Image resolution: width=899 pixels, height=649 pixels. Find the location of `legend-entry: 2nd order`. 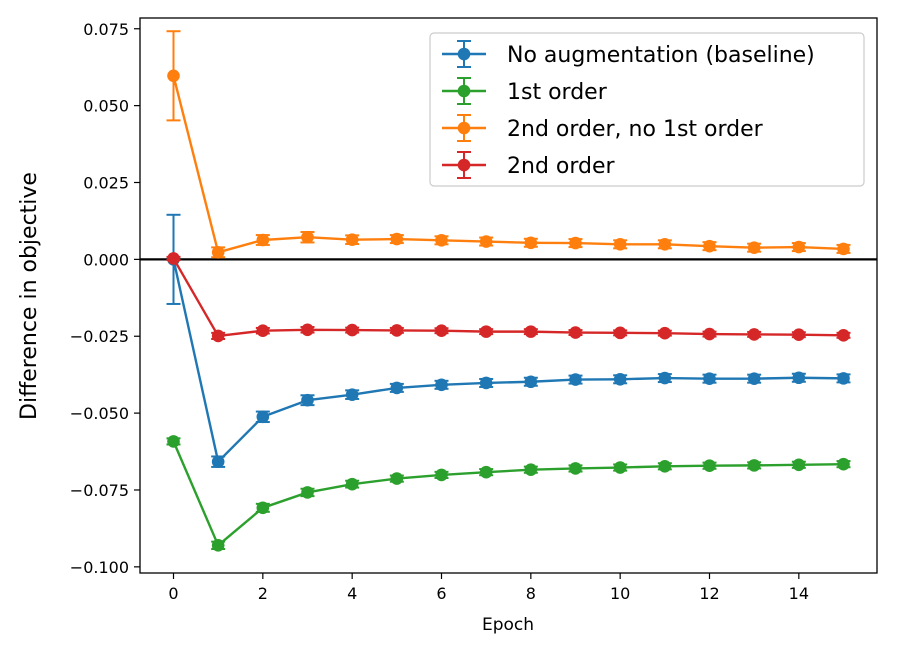

legend-entry: 2nd order is located at coordinates (529, 165).